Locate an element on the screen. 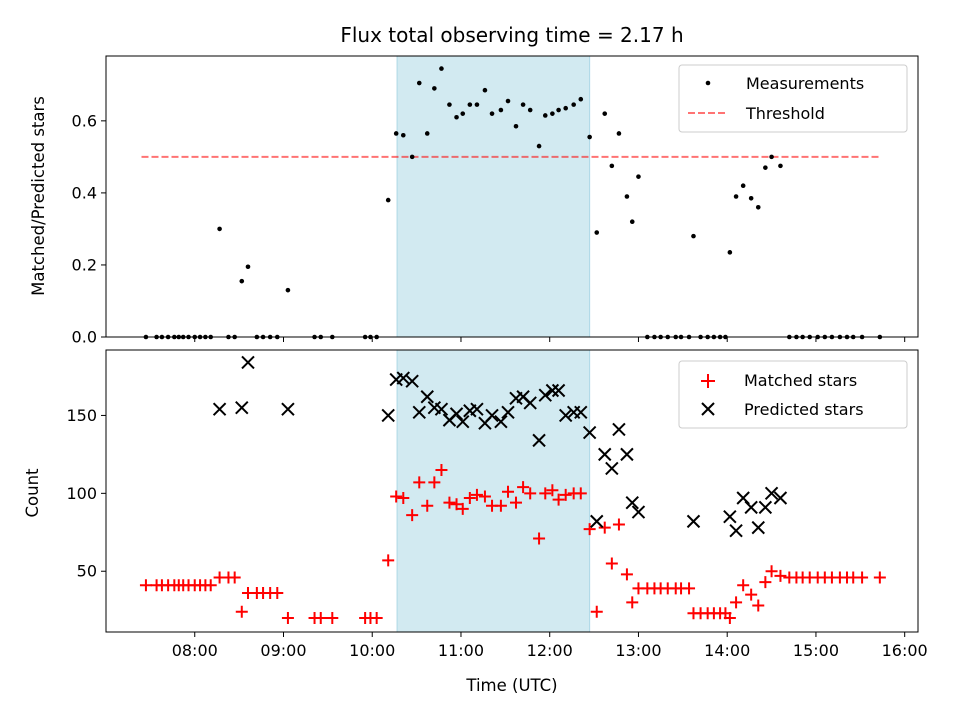  legend-predicted-marker is located at coordinates (708, 409).